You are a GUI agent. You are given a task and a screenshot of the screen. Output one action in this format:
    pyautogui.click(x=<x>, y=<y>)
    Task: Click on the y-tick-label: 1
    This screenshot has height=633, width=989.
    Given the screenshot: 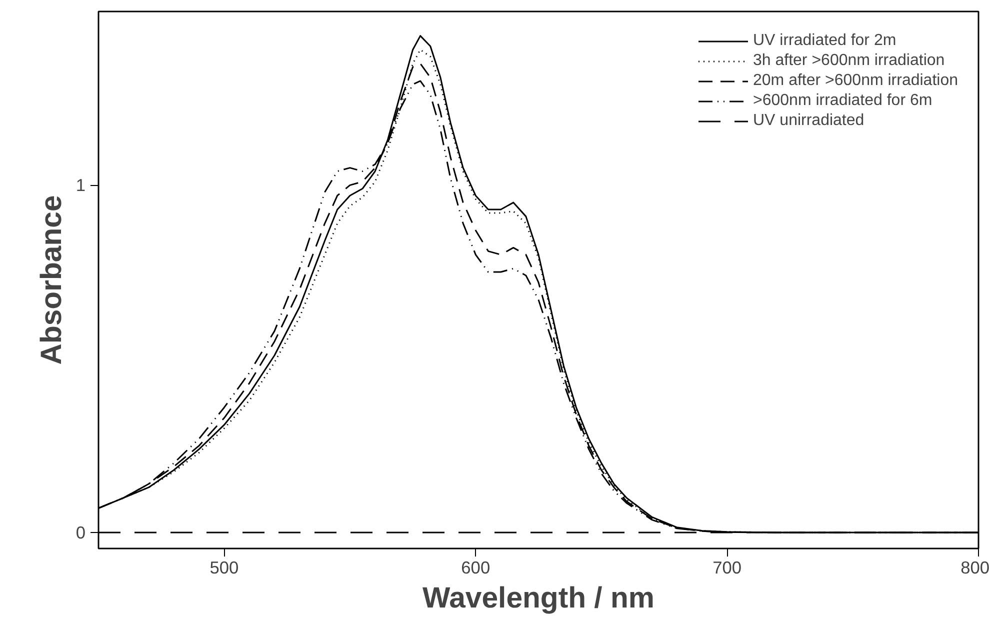 What is the action you would take?
    pyautogui.click(x=81, y=185)
    